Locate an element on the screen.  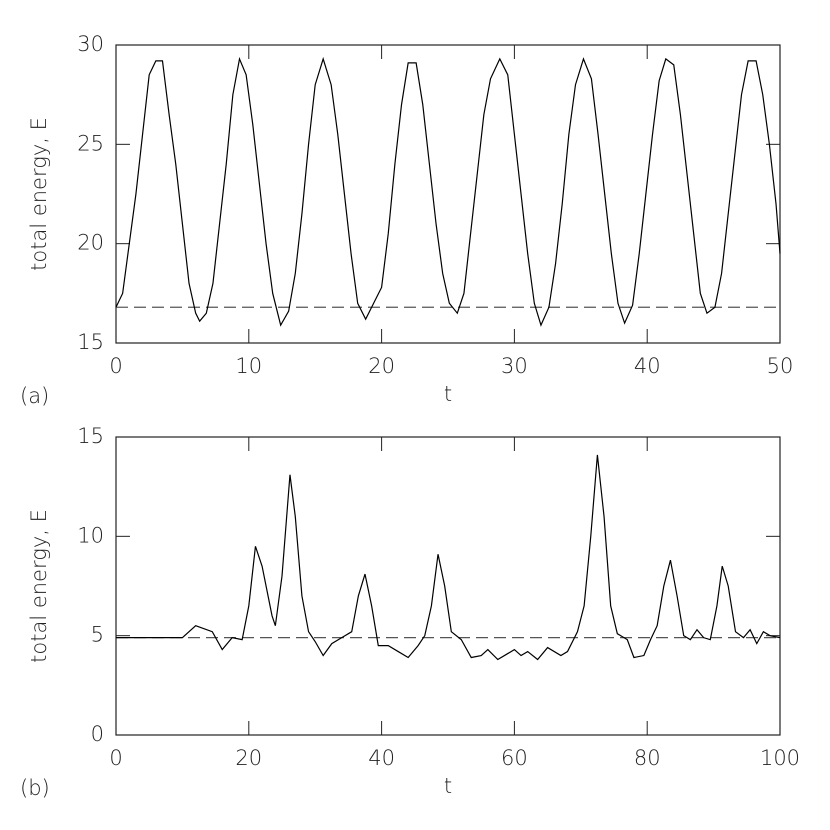
y-tick-label: 25 is located at coordinates (90, 143).